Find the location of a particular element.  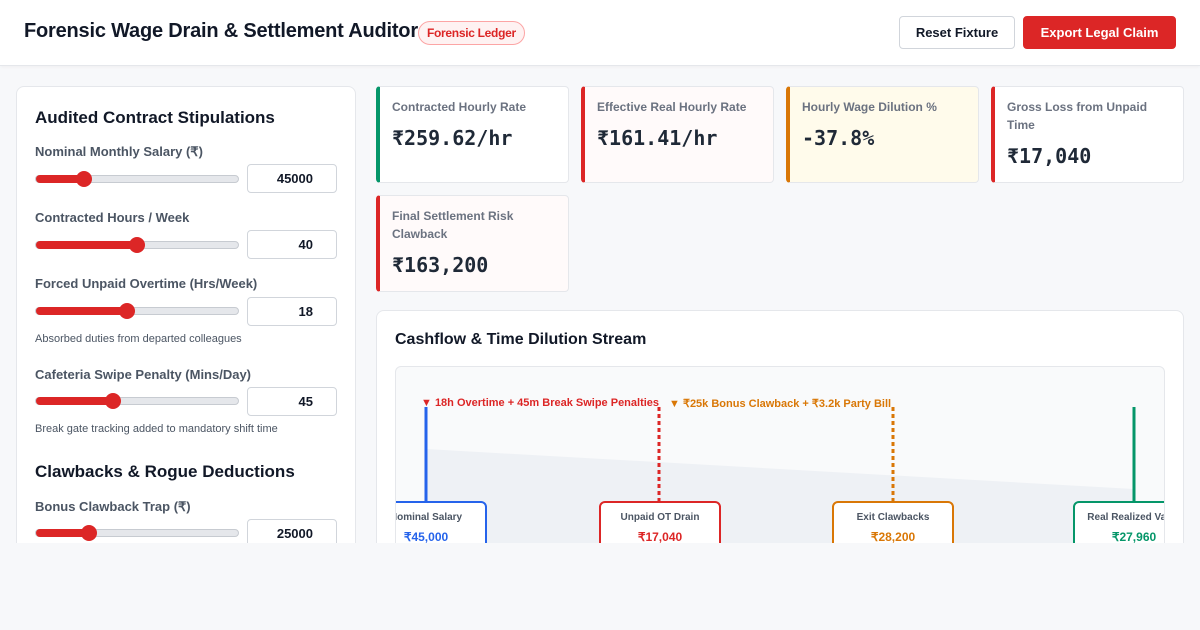

node-nominal-salary: Nominal Salary ₹45,000 is located at coordinates (441, 522).